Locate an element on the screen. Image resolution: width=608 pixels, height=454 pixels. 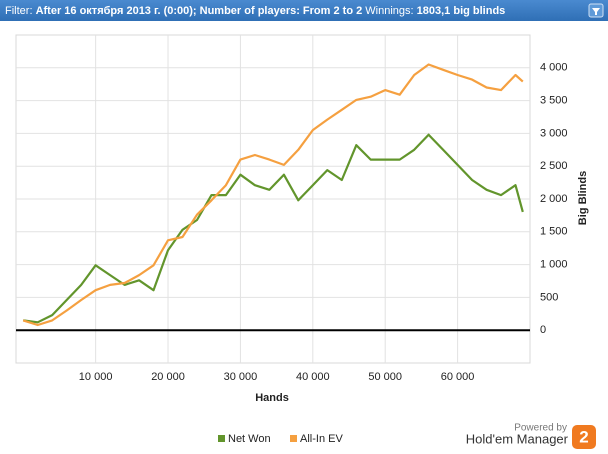
filter-bar is located at coordinates (304, 10).